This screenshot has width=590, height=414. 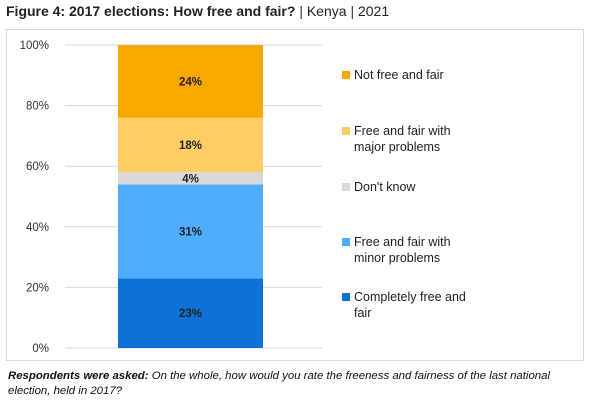 I want to click on data-label: 18%, so click(x=190, y=146).